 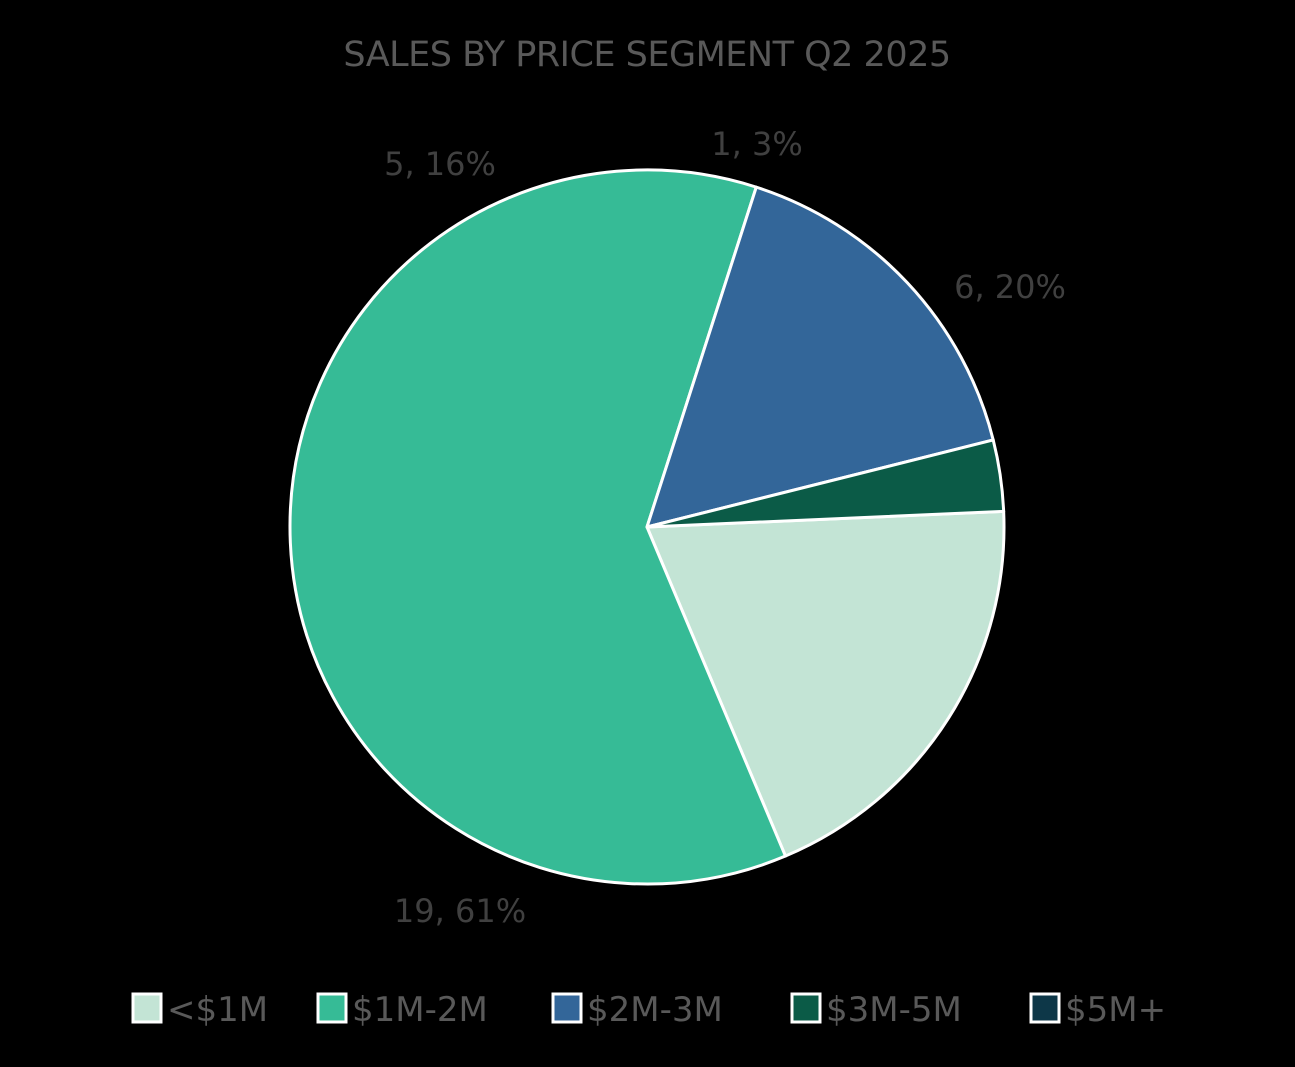 I want to click on legend-label-2m-3m: $2M-3M, so click(x=655, y=1010).